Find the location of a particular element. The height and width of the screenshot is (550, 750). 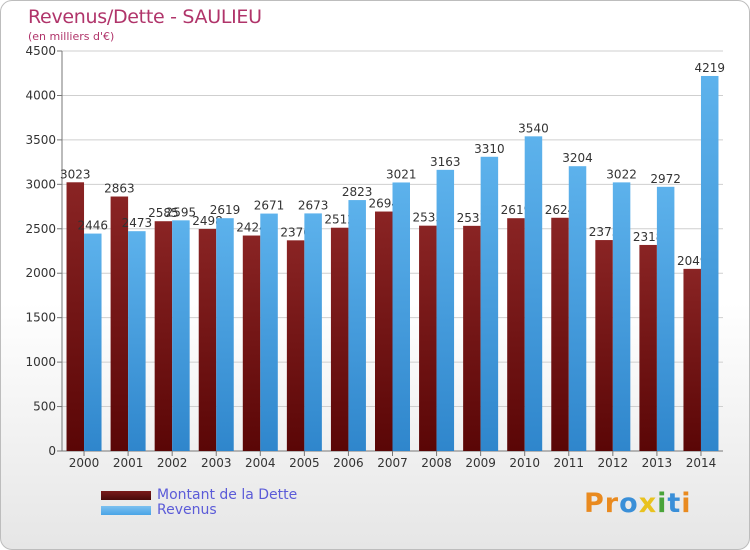

data-label-revenus: 3022 is located at coordinates (621, 174).